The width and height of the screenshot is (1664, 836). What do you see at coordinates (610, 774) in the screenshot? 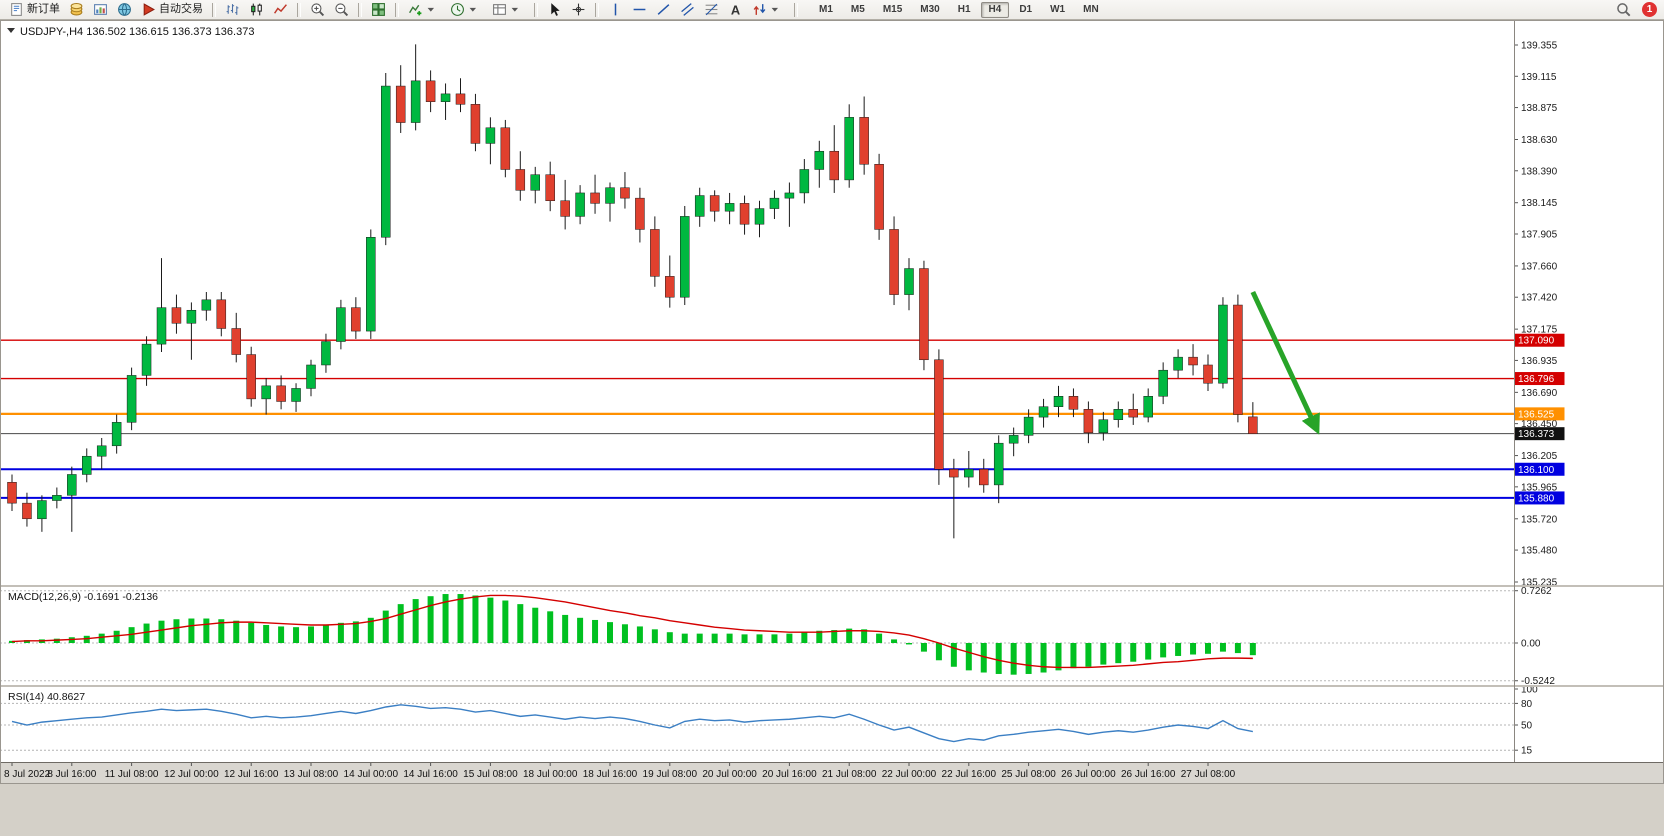
I see `time-tick-label: 18 Jul 16:00` at bounding box center [610, 774].